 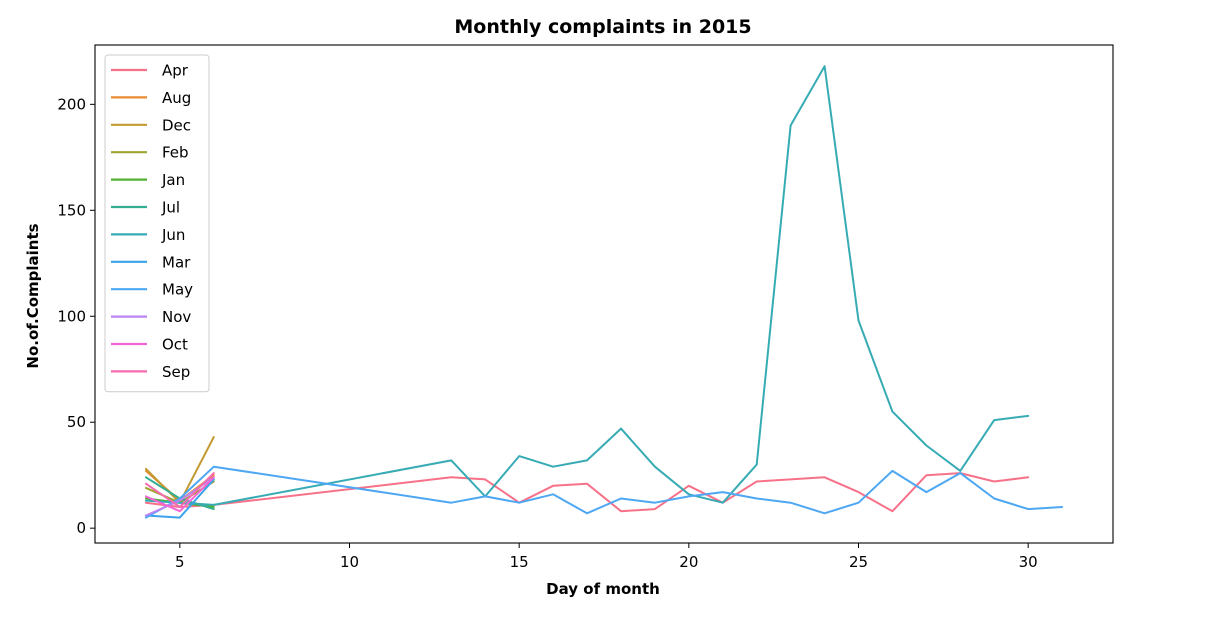 What do you see at coordinates (176, 98) in the screenshot?
I see `legend-label: Aug` at bounding box center [176, 98].